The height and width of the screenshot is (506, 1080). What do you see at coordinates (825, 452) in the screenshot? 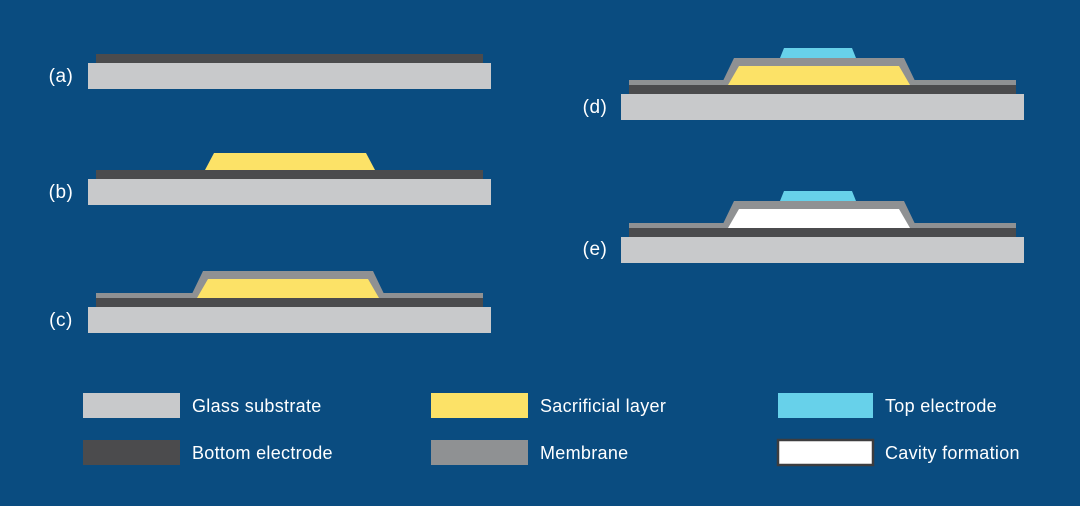
I see `cavity-formation-swatch` at bounding box center [825, 452].